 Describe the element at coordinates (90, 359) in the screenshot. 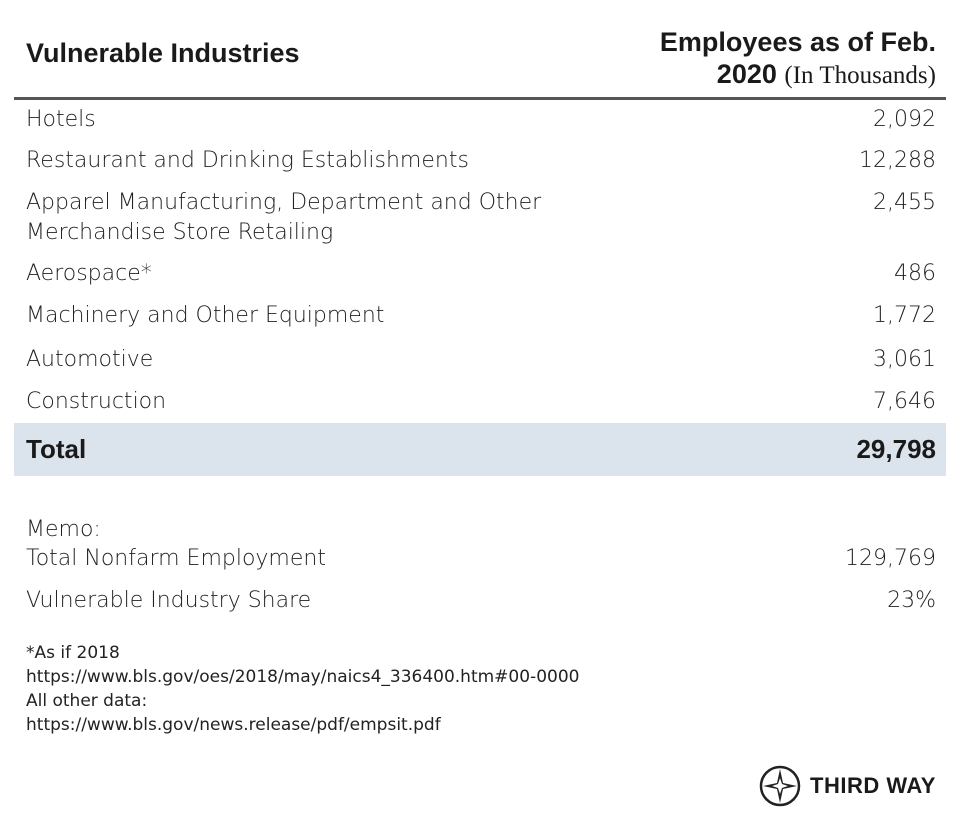

I see `row-label: Automotive` at that location.